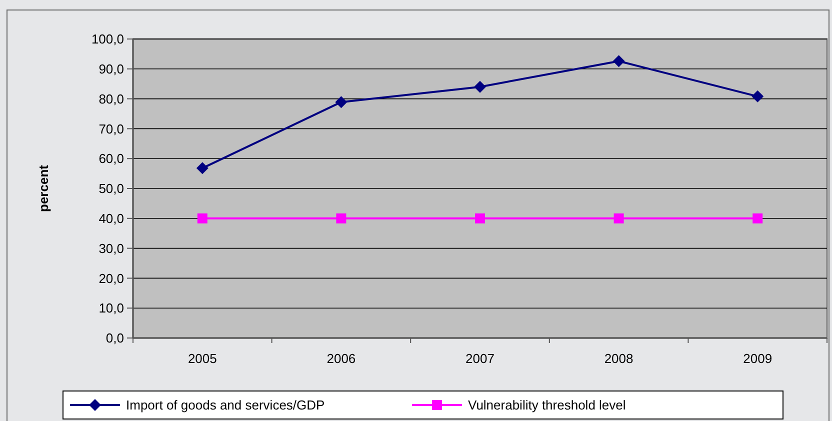 The height and width of the screenshot is (421, 832). Describe the element at coordinates (757, 358) in the screenshot. I see `x-tick-label: 2009` at that location.